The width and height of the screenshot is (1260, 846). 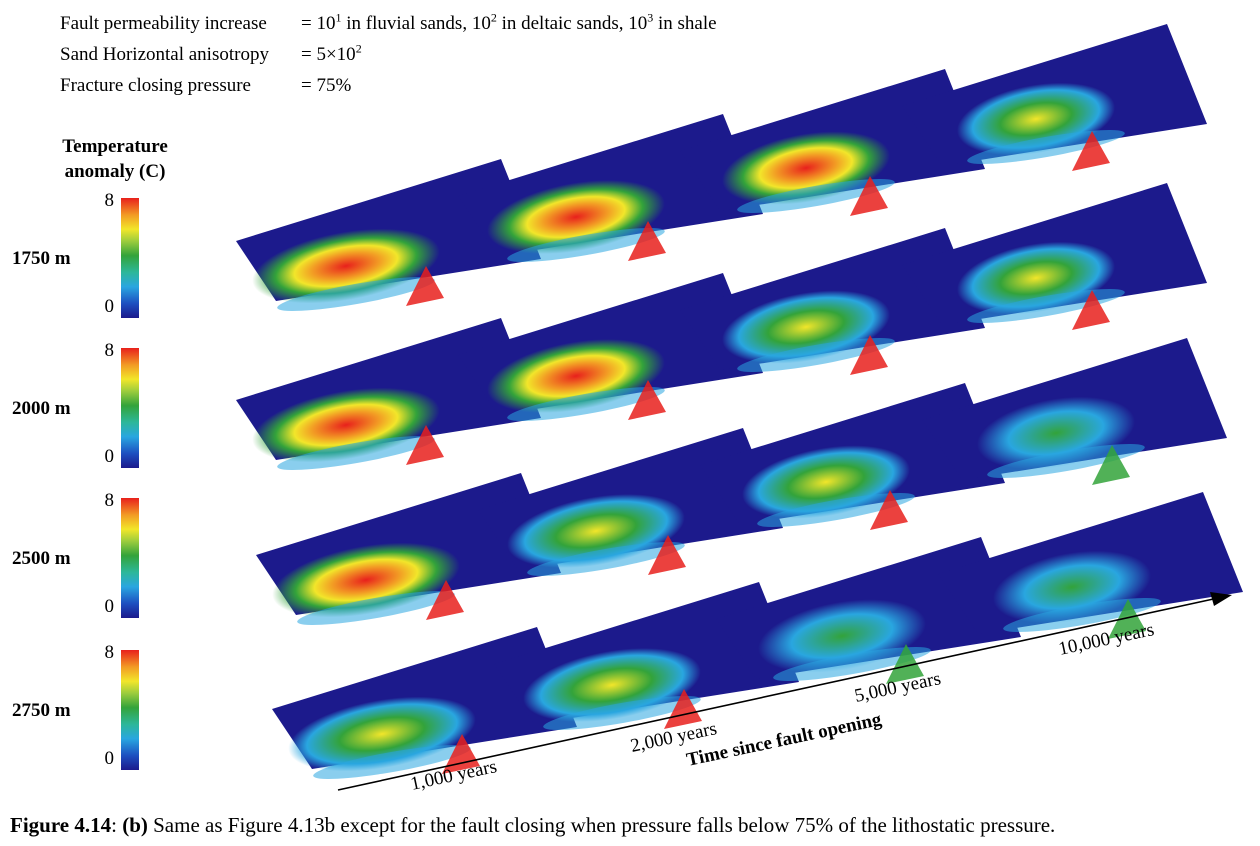 What do you see at coordinates (135, 825) in the screenshot?
I see `panel-label: (b)` at bounding box center [135, 825].